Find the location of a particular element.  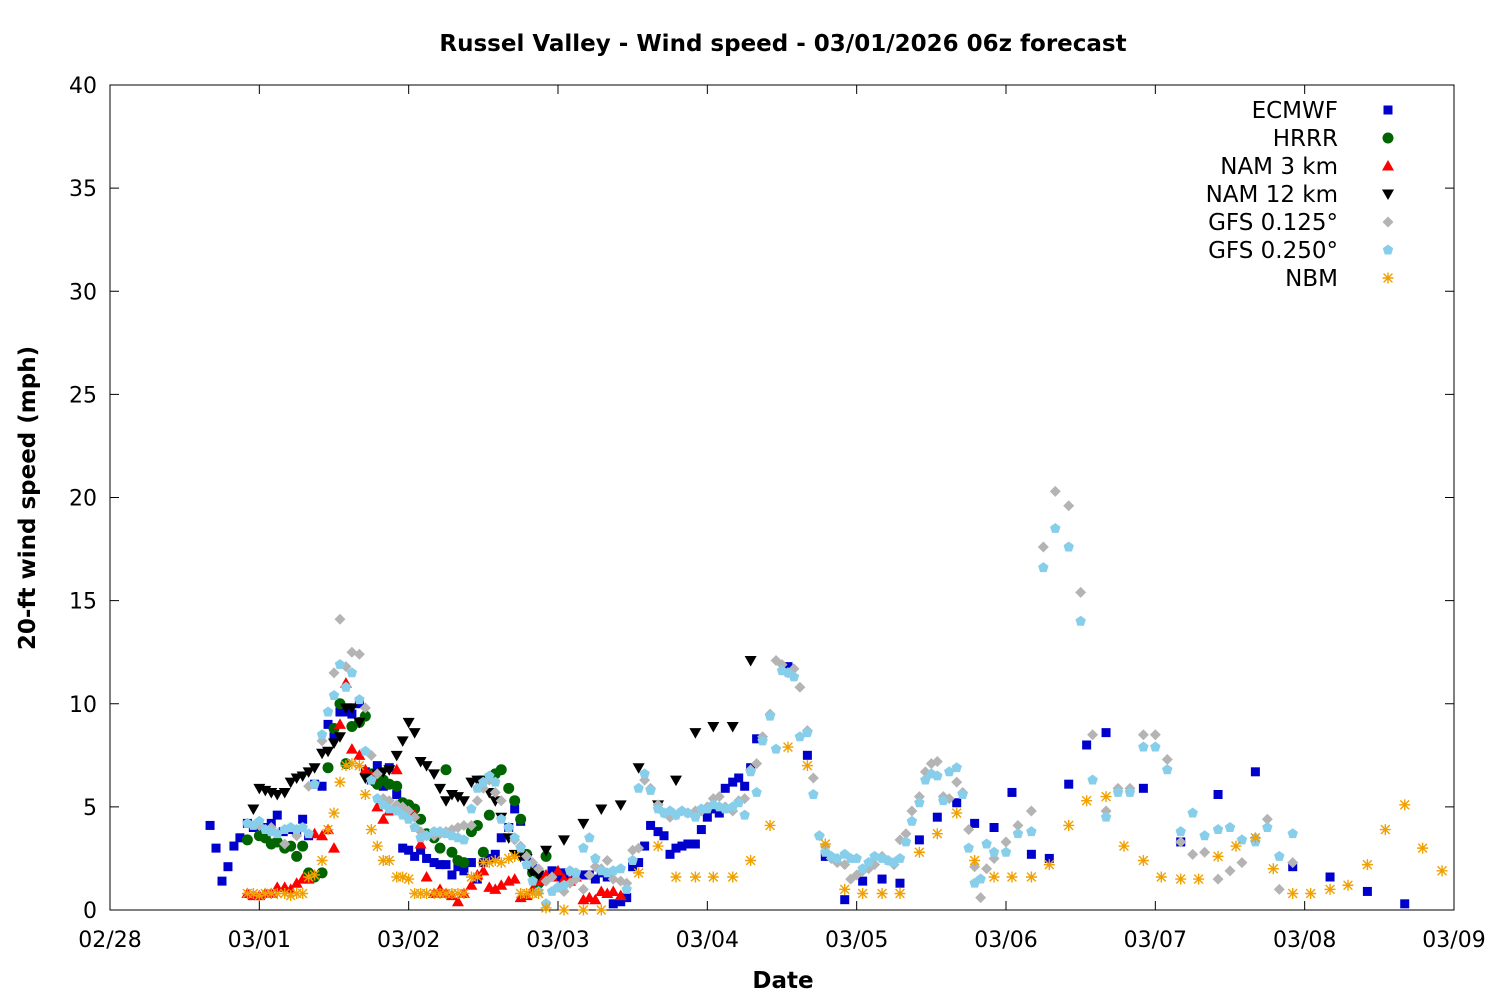

legend-label: ECMWF is located at coordinates (1295, 111).